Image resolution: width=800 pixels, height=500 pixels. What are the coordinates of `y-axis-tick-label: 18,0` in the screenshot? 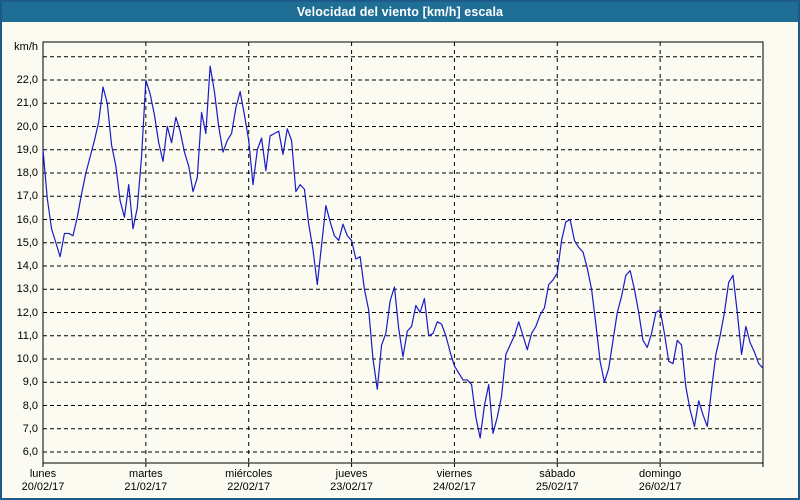 It's located at (27, 173).